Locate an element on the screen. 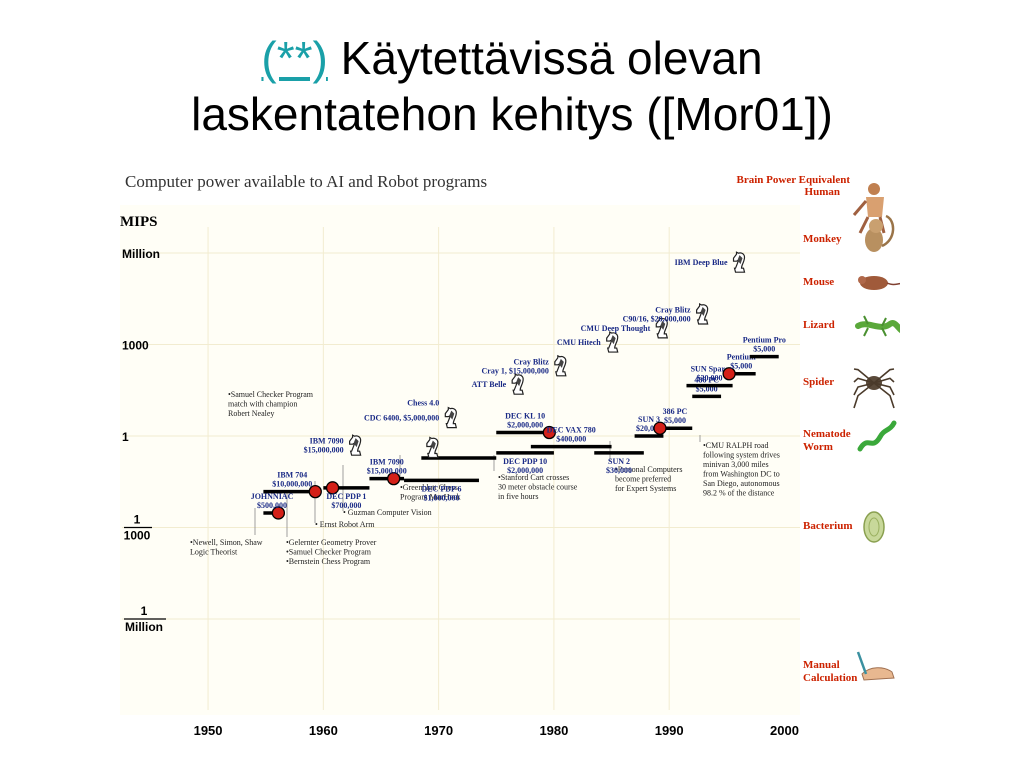 This screenshot has width=1024, height=768. machine-label: $500,000 is located at coordinates (272, 505).